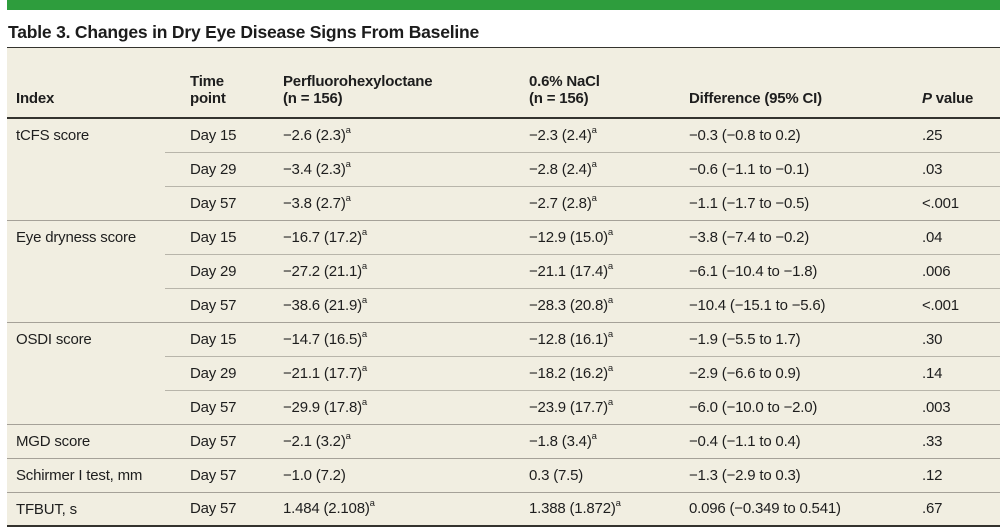  I want to click on control-cell: −18.2 (16.2)a, so click(600, 372).